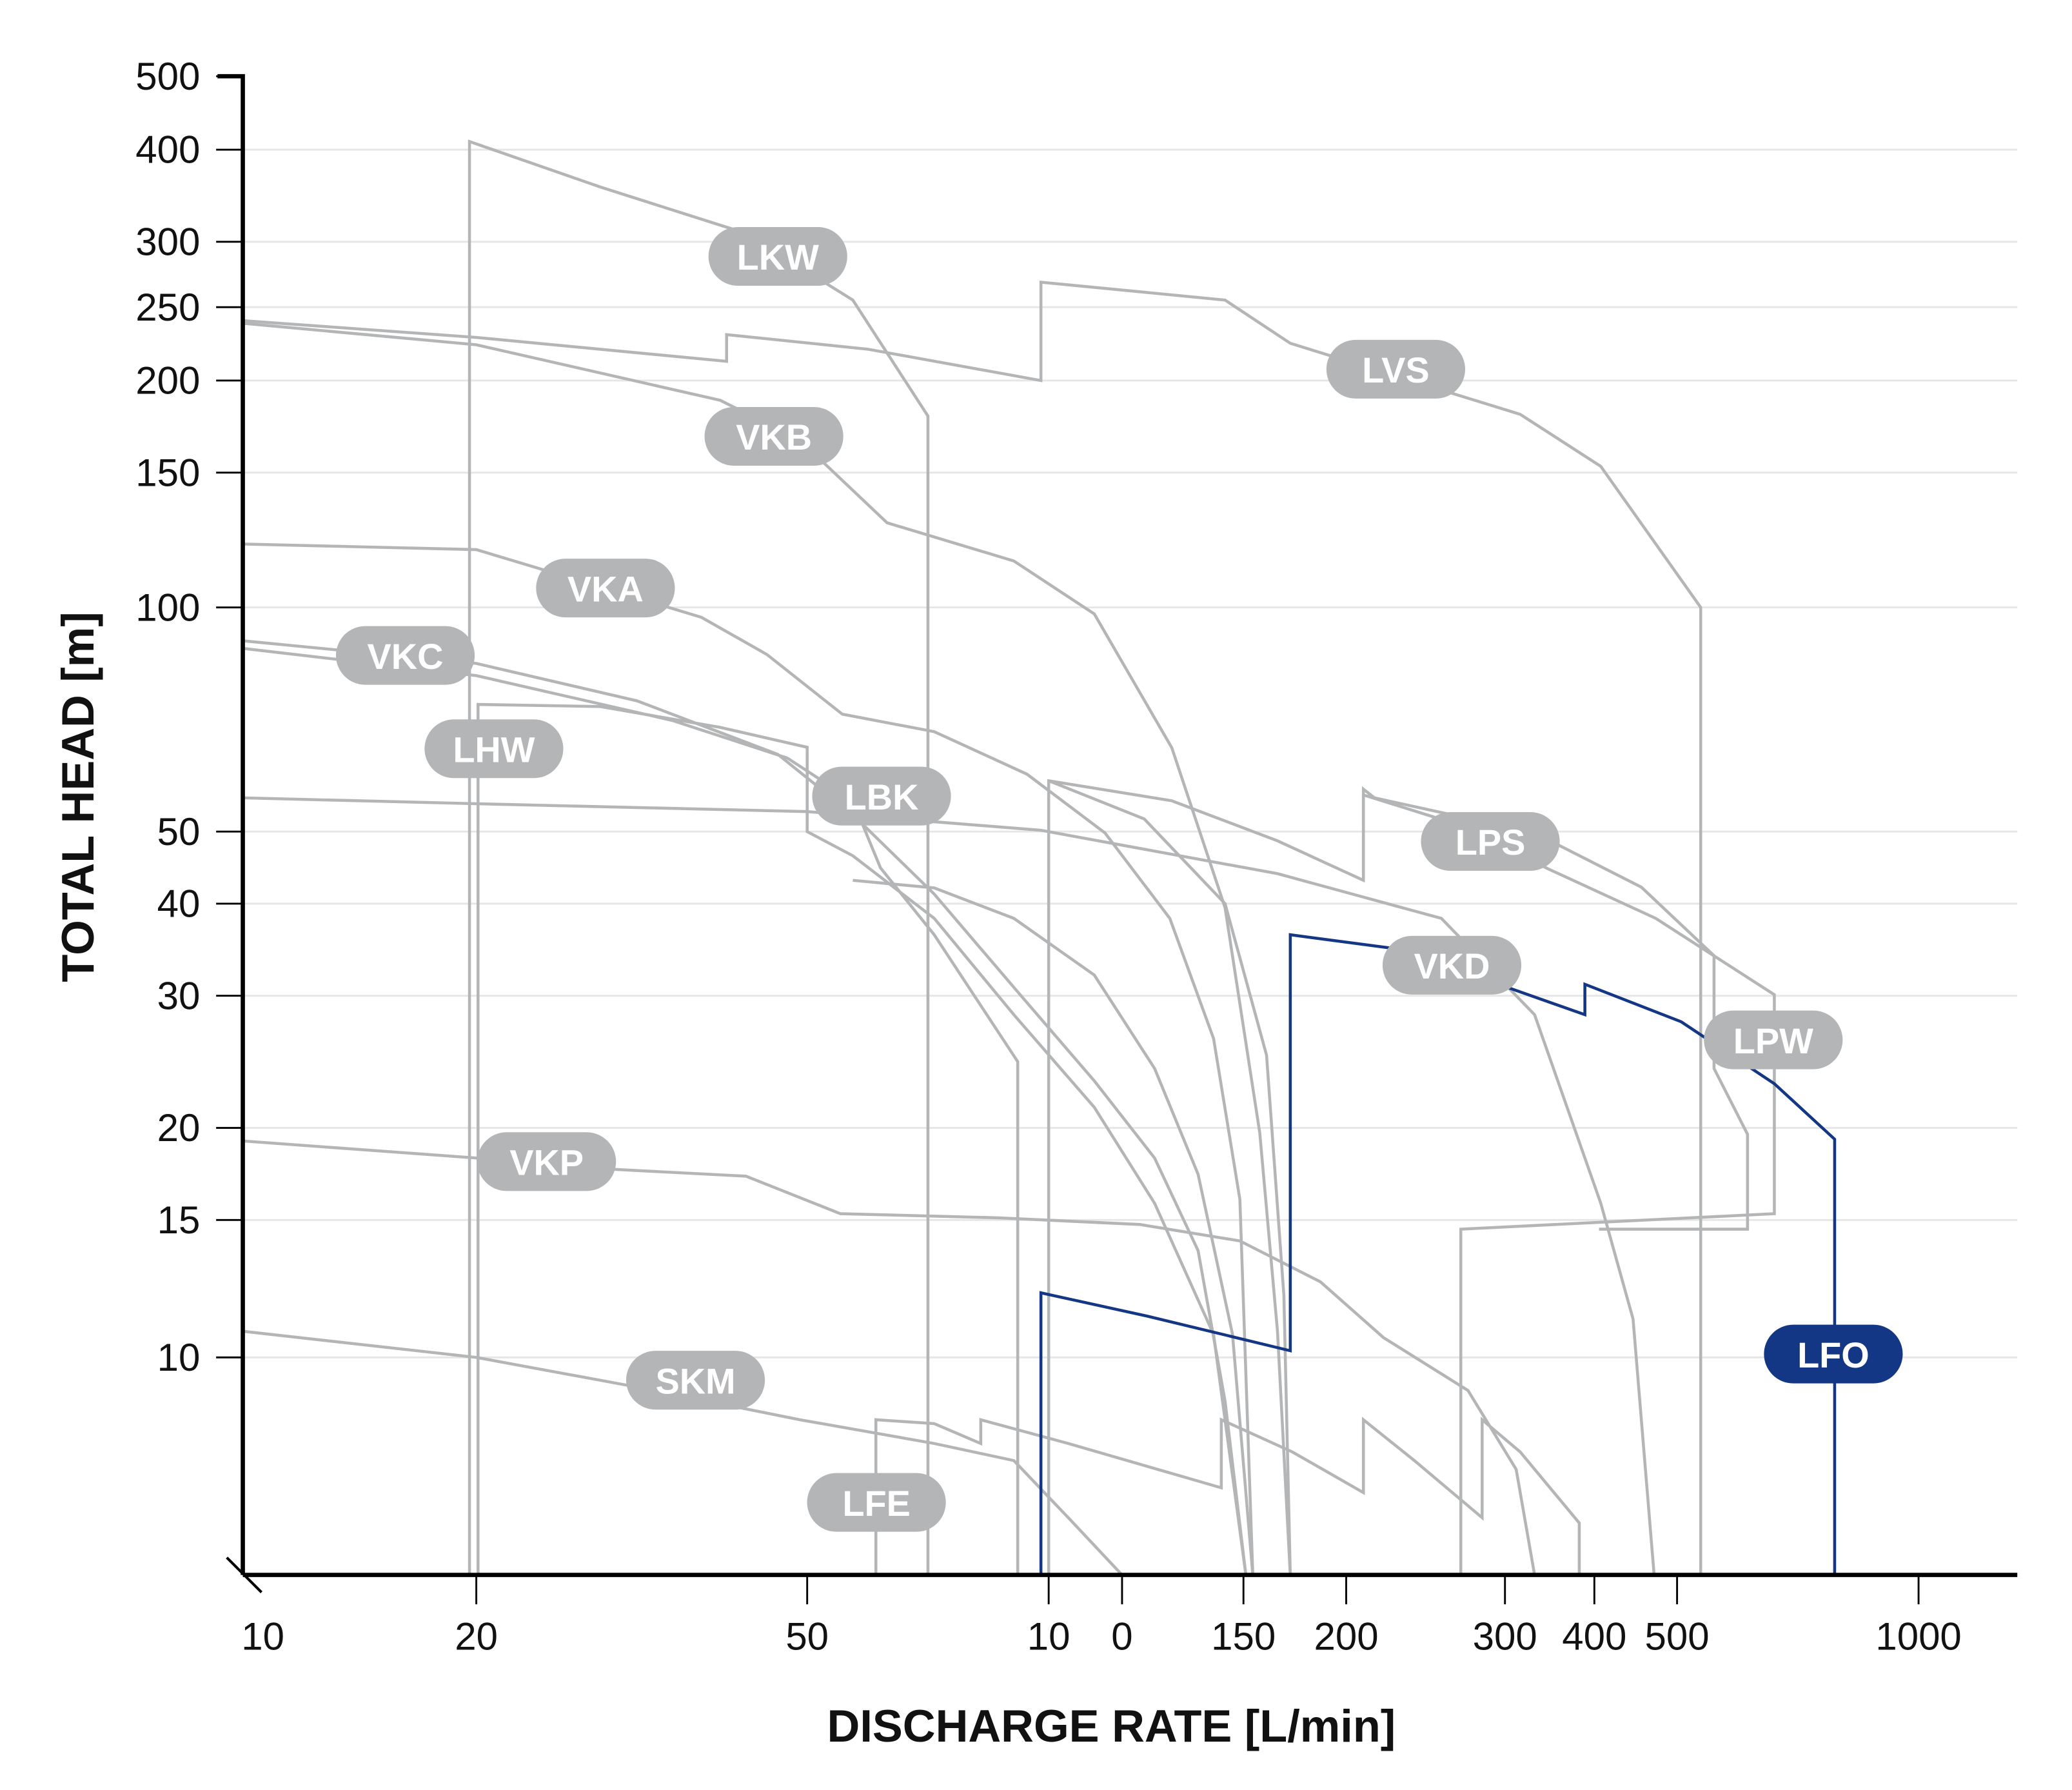 Image resolution: width=2072 pixels, height=1790 pixels. I want to click on label-vkb: VKB, so click(774, 436).